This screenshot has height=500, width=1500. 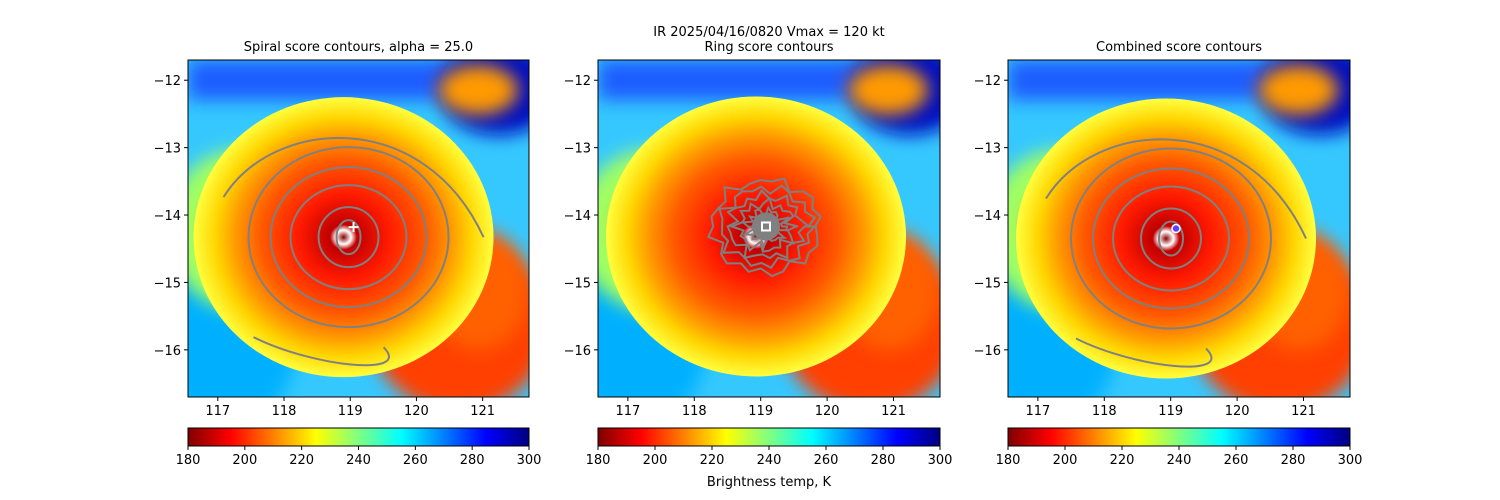 What do you see at coordinates (769, 482) in the screenshot?
I see `colorbar-label: Brightness temp, K` at bounding box center [769, 482].